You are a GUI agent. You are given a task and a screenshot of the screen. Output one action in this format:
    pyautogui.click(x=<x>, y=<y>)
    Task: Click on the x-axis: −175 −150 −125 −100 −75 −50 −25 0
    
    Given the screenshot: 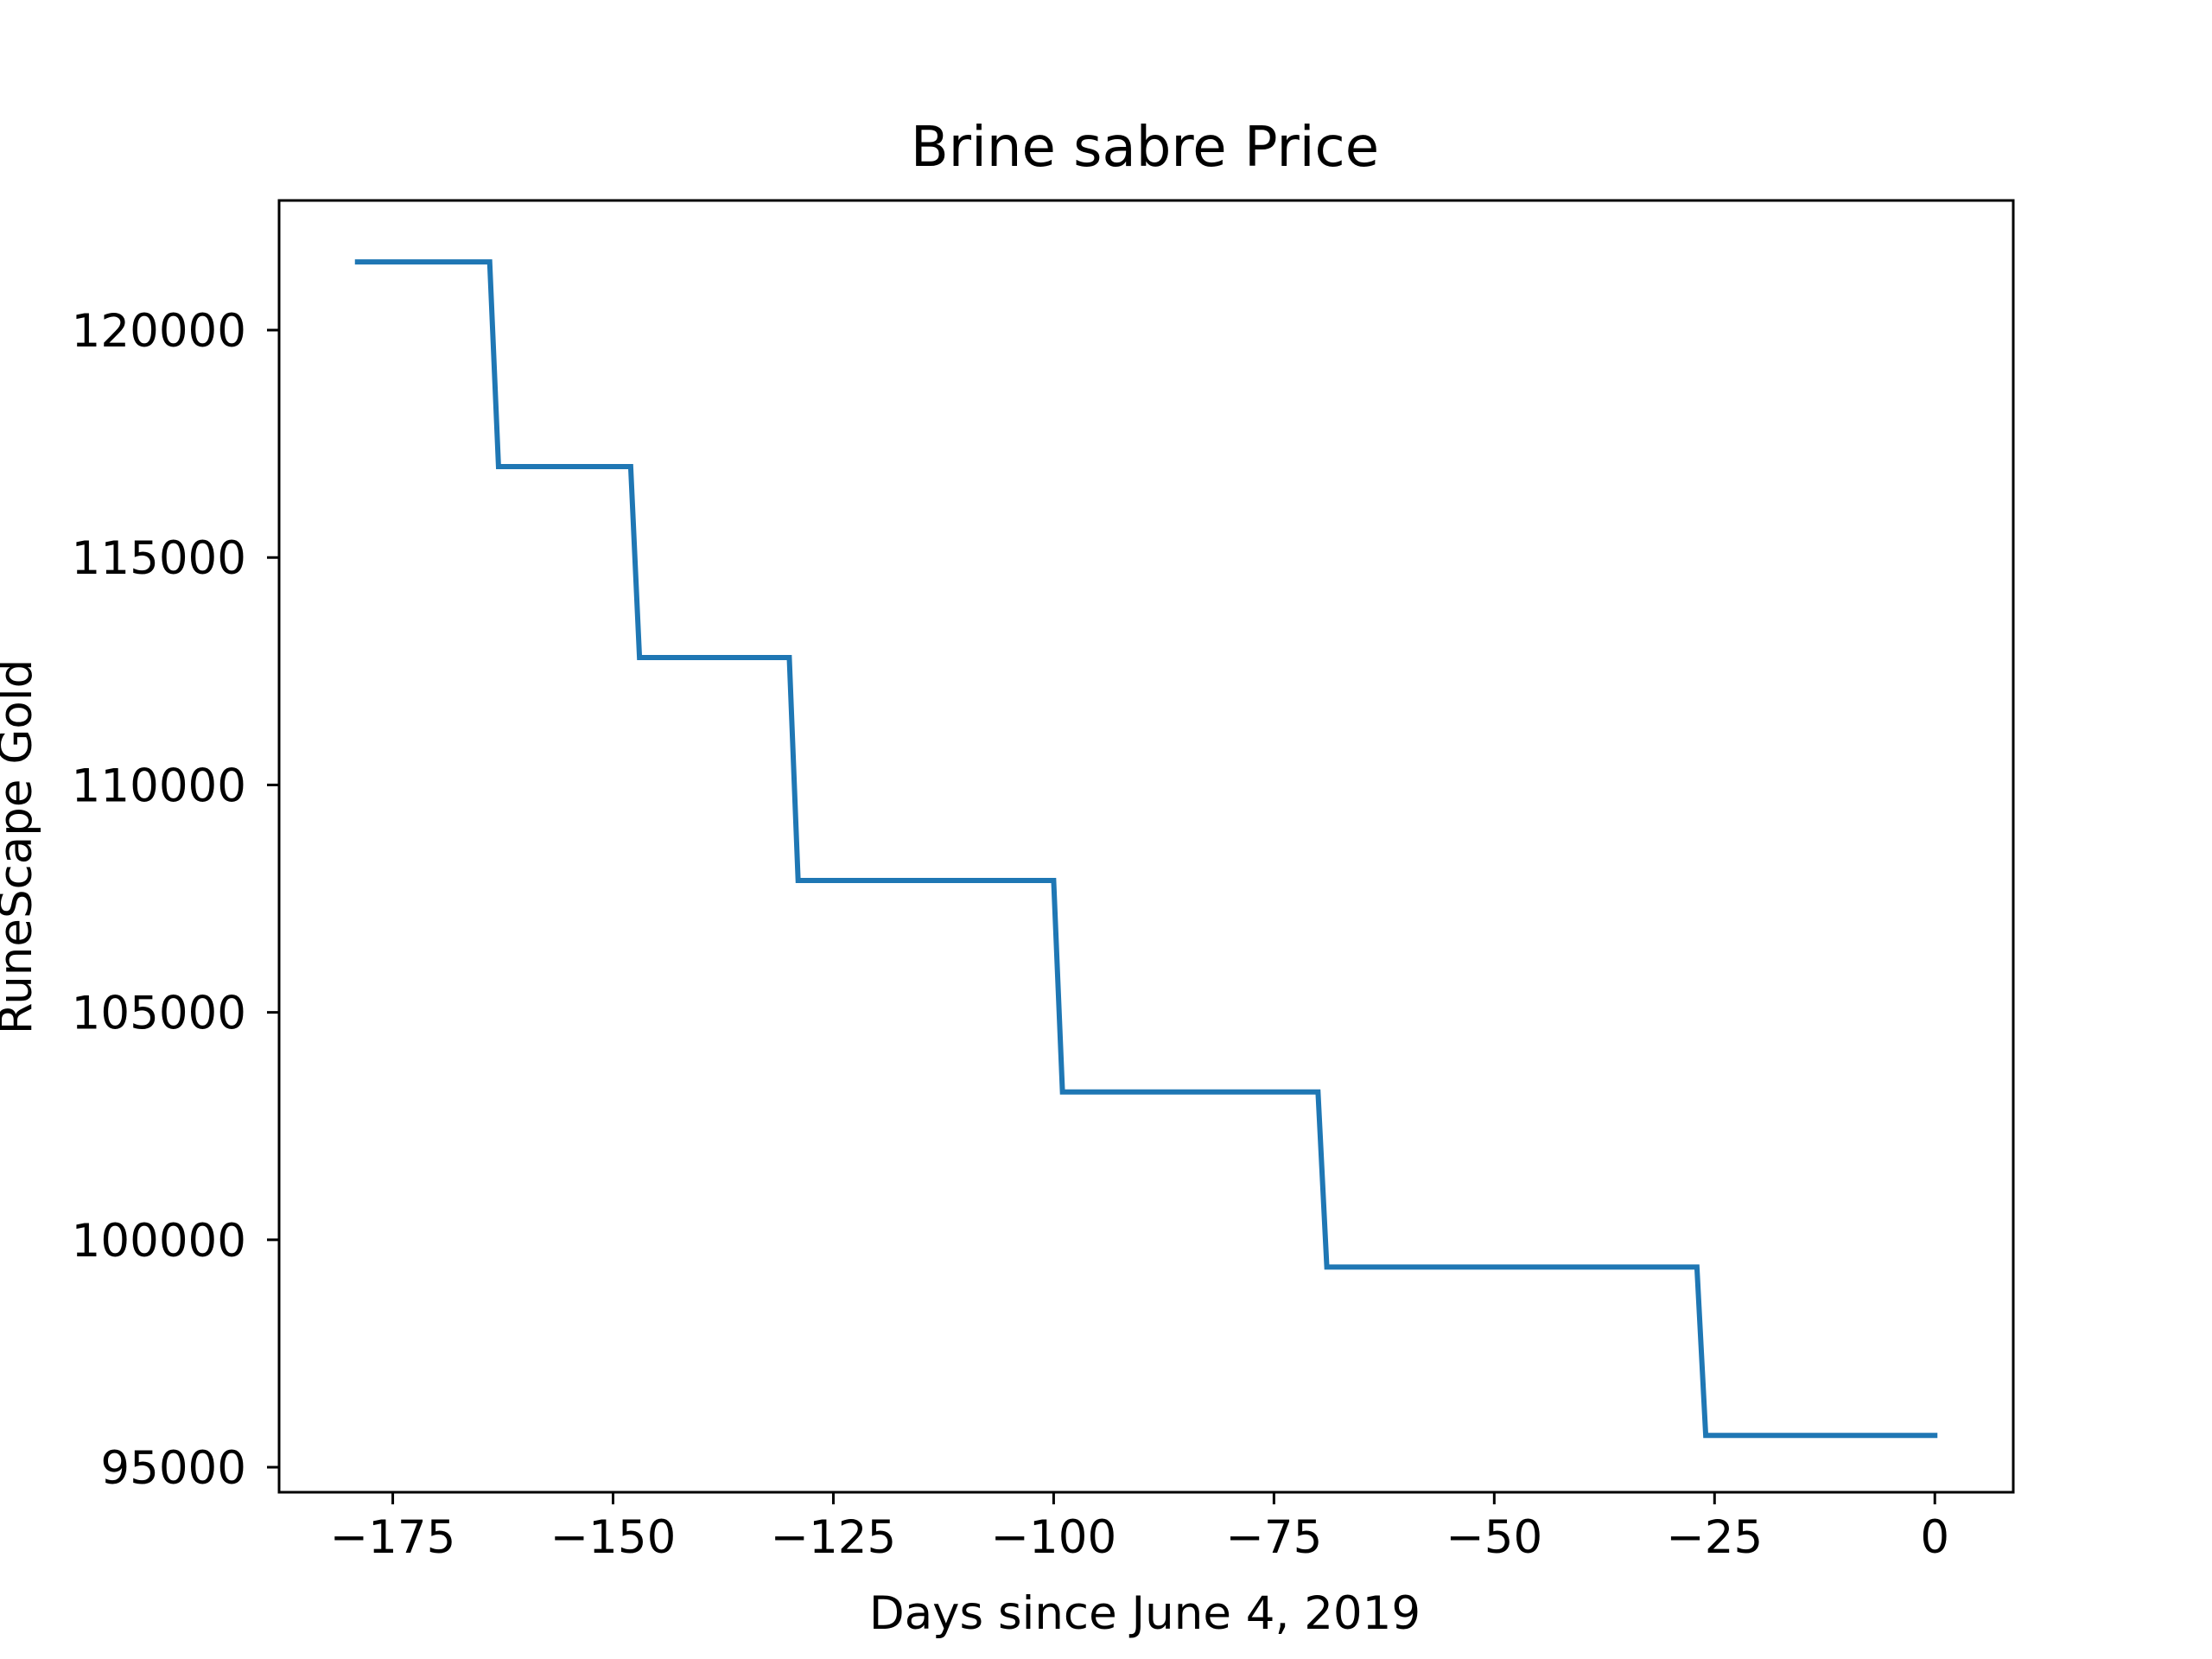 What is the action you would take?
    pyautogui.click(x=1139, y=1528)
    